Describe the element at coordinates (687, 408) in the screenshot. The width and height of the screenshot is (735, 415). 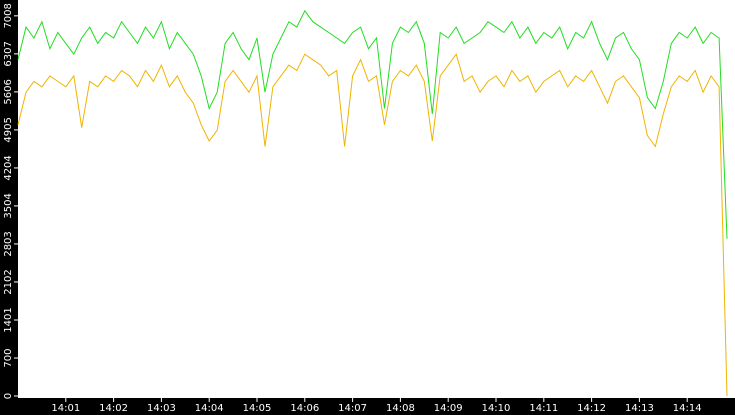
I see `x-tick-label: 14:14` at that location.